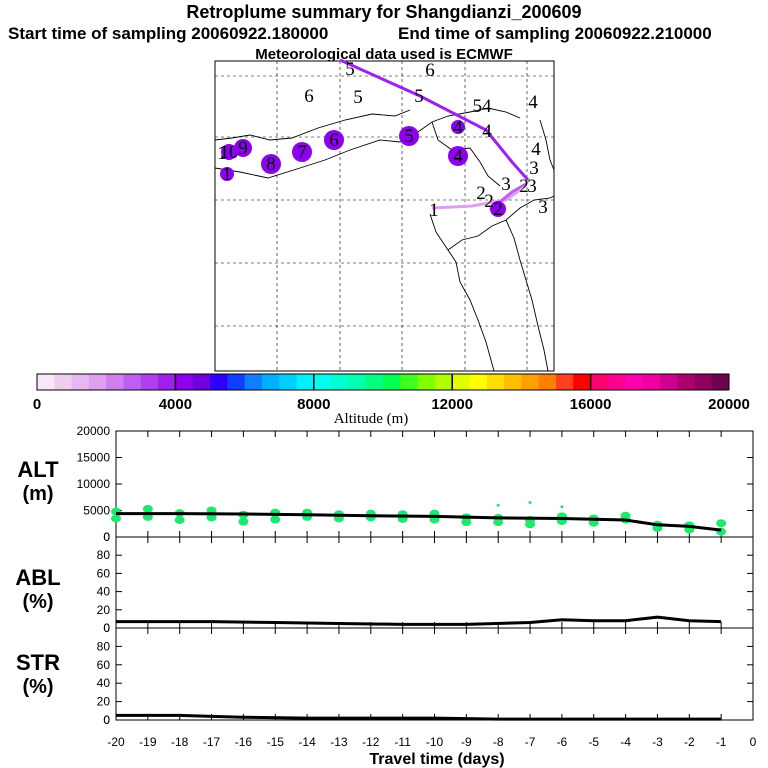  What do you see at coordinates (313, 404) in the screenshot?
I see `colorbar-tick-2: 8000` at bounding box center [313, 404].